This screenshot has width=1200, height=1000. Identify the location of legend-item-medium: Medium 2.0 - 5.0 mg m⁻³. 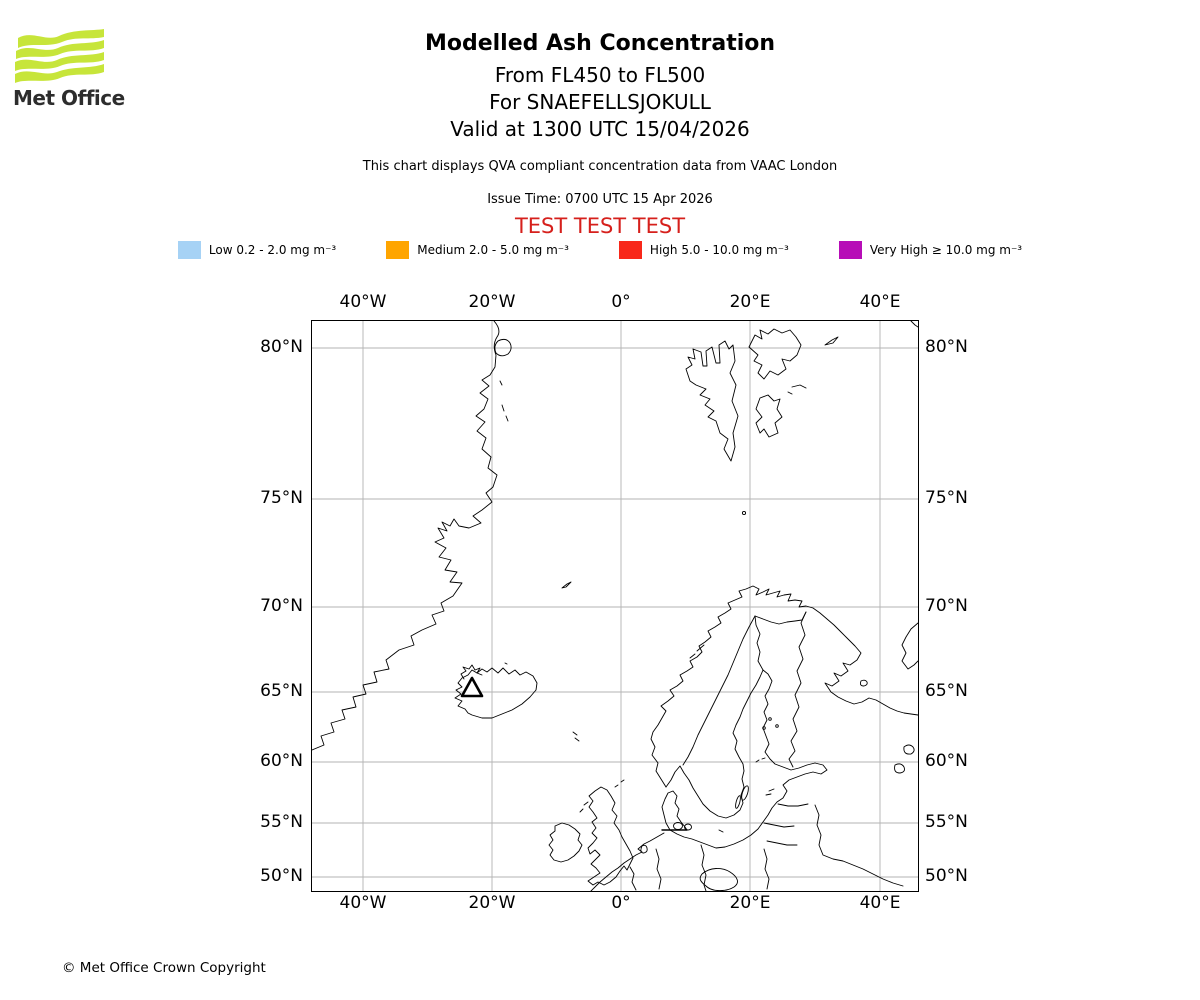
(477, 250).